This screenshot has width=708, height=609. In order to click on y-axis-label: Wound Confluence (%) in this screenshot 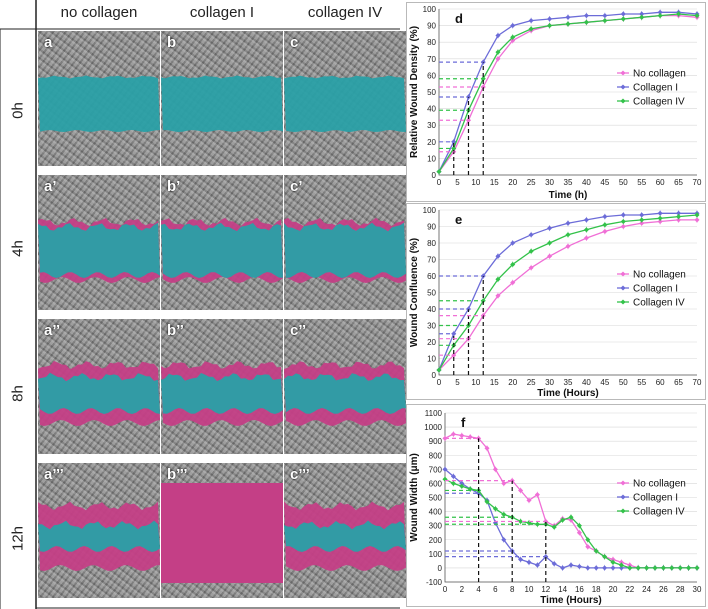, I will do `click(414, 292)`.